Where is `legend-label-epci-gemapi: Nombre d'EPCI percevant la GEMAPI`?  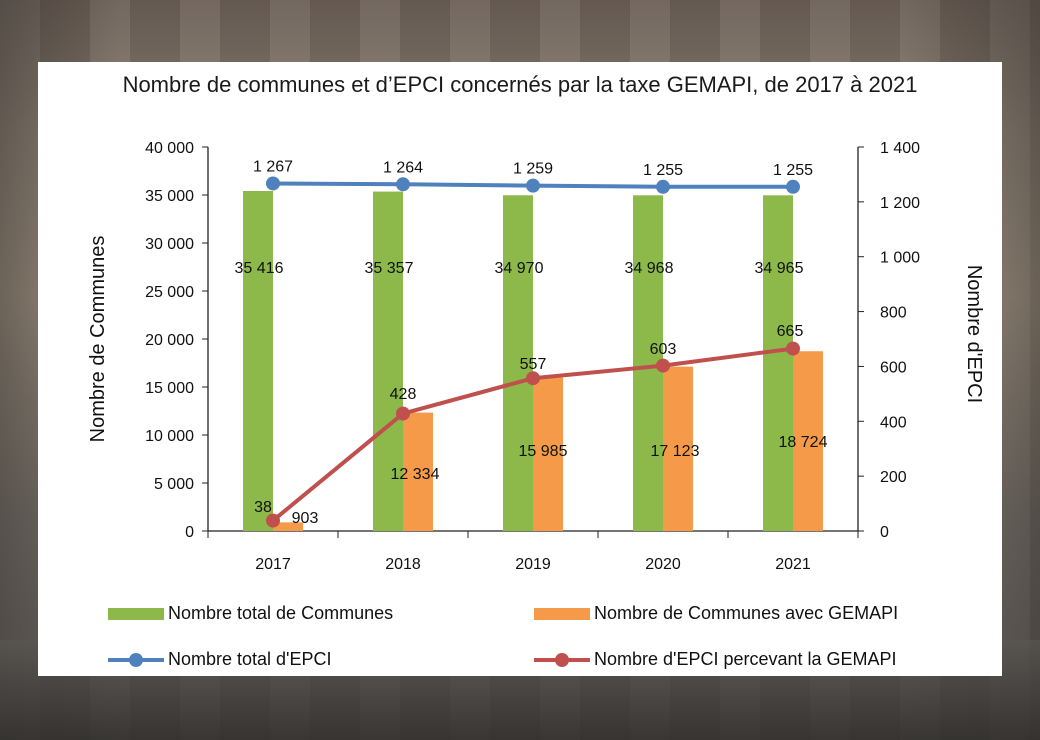 legend-label-epci-gemapi: Nombre d'EPCI percevant la GEMAPI is located at coordinates (745, 659).